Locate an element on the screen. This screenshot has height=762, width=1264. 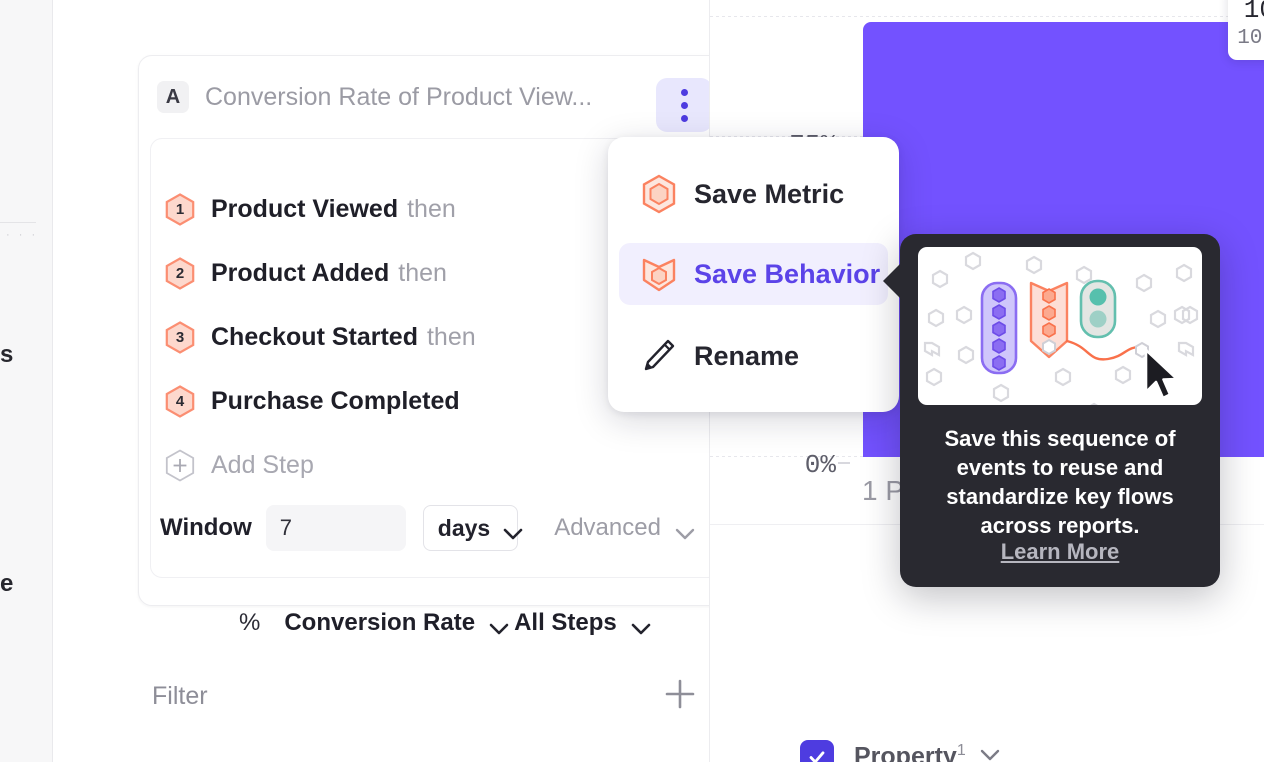
menu-item-label: Save Metric is located at coordinates (769, 193).